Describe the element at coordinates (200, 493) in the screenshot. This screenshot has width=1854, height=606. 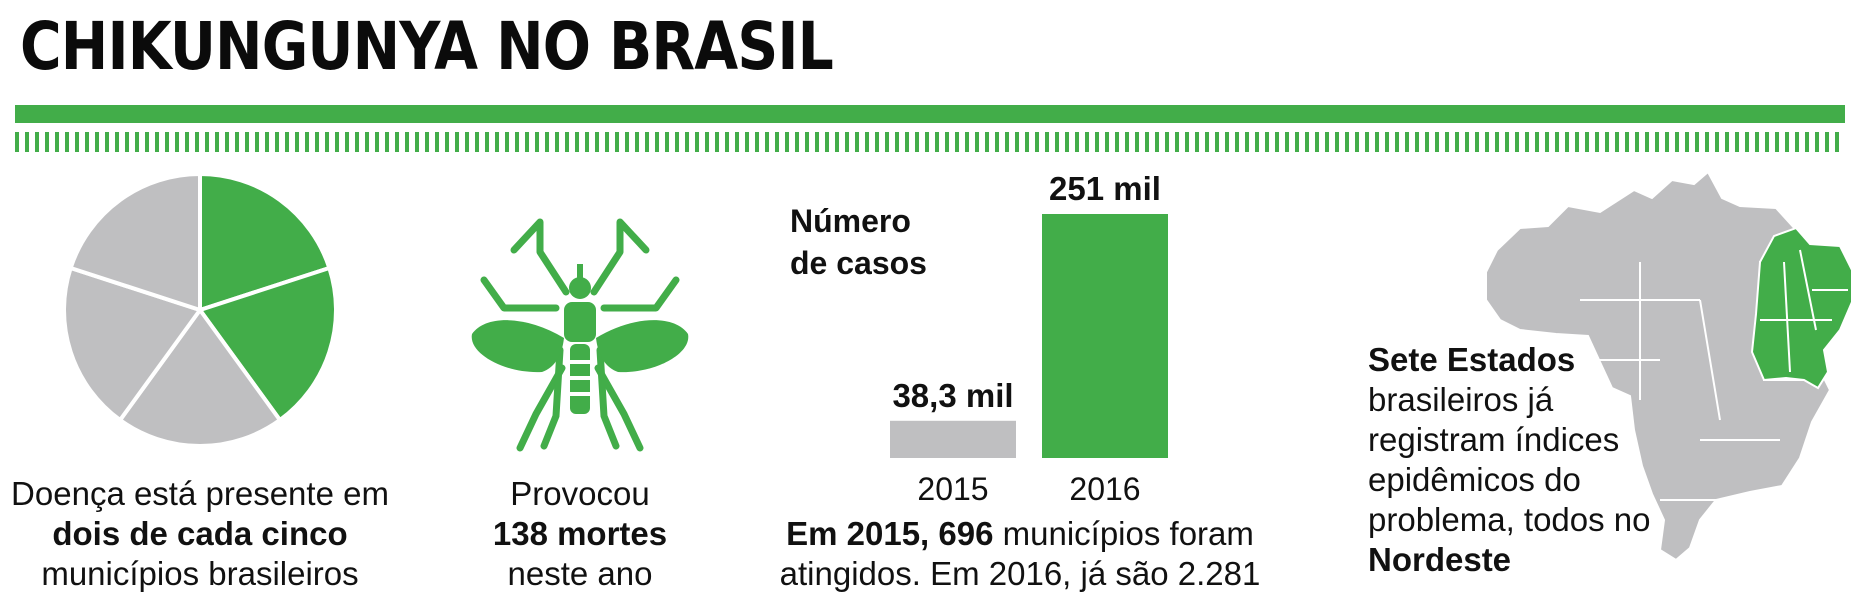
I see `pie-caption-text: Doença está presente em` at that location.